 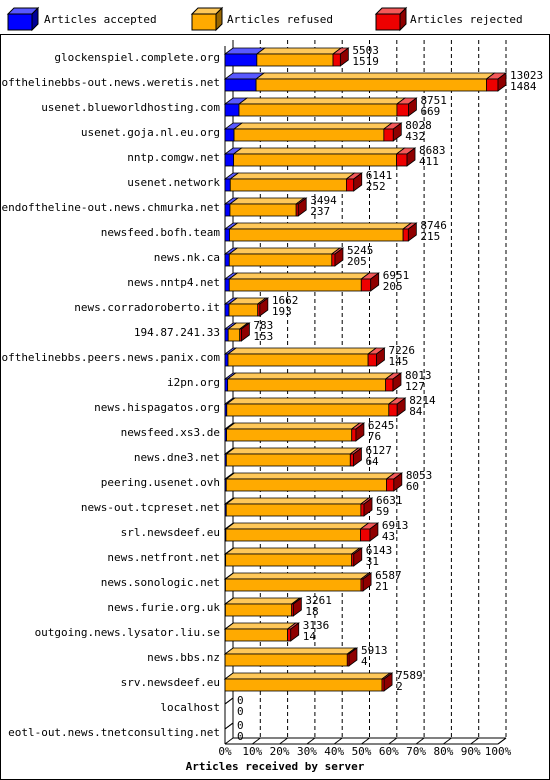 I want to click on total-label: 6141, so click(x=379, y=175).